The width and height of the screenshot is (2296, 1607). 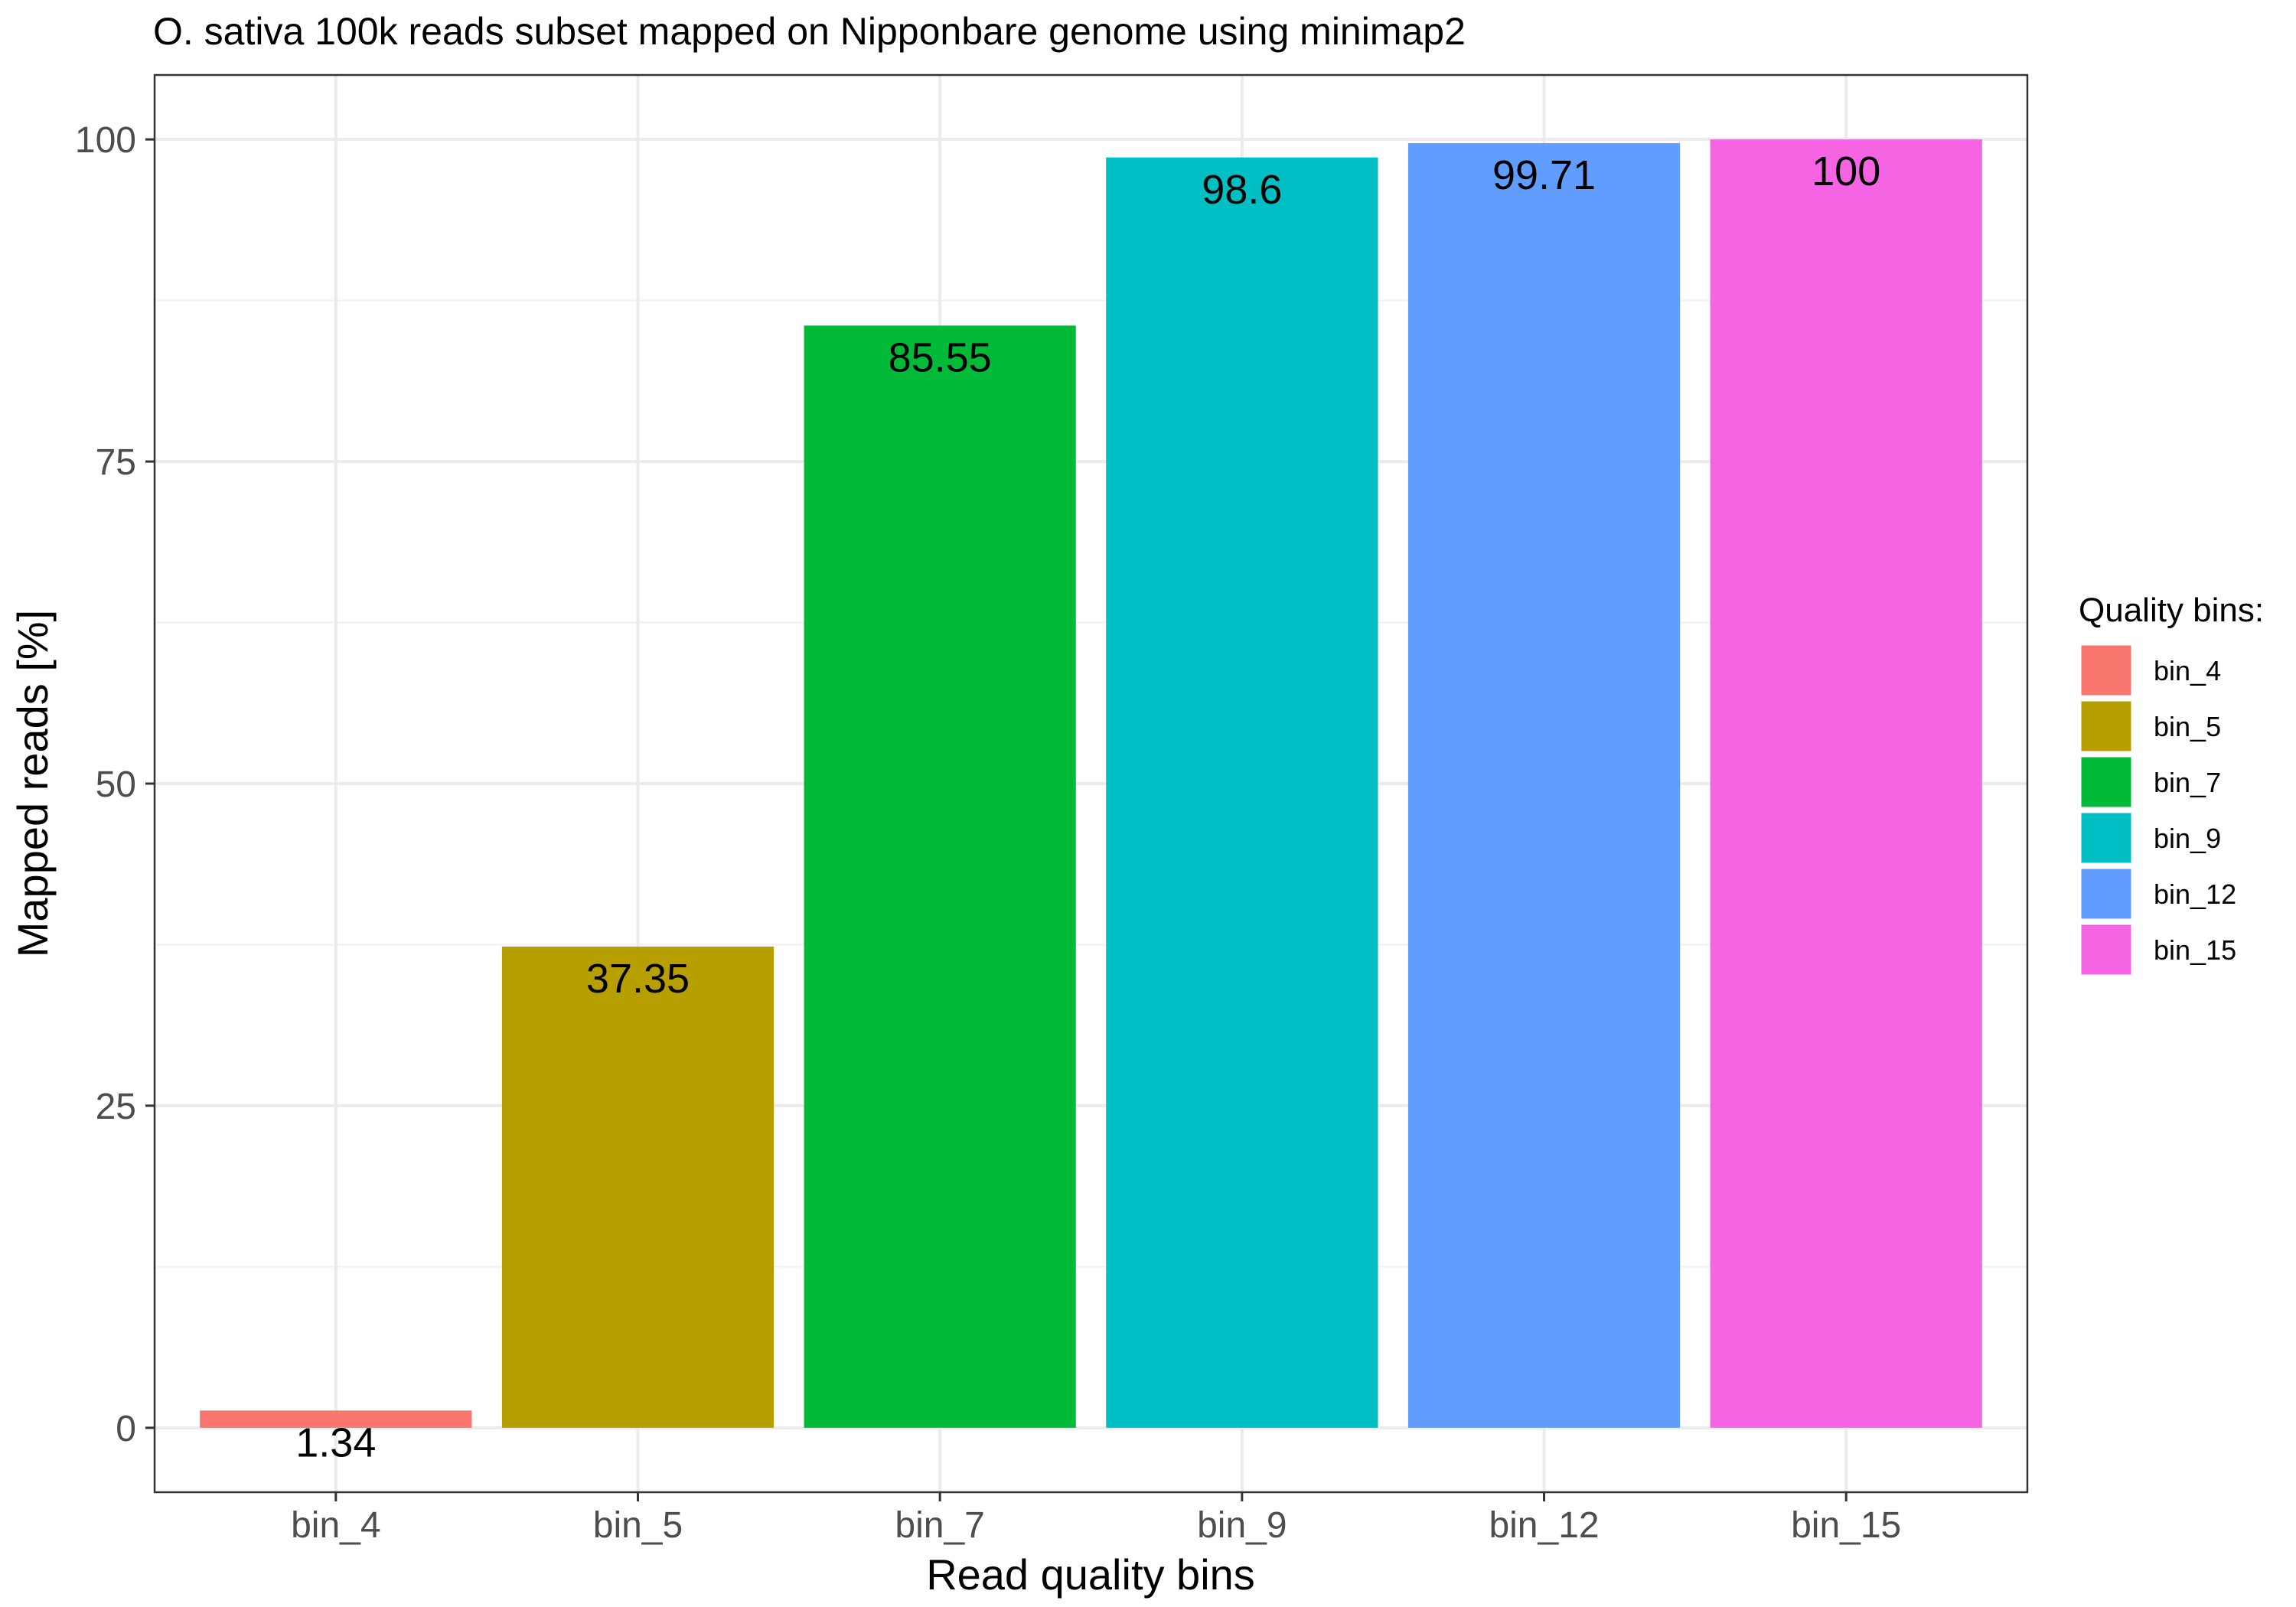 What do you see at coordinates (1096, 1519) in the screenshot?
I see `x-axis: bin_4 bin_5 bin_7 bin_9 bin_12 bin_15` at bounding box center [1096, 1519].